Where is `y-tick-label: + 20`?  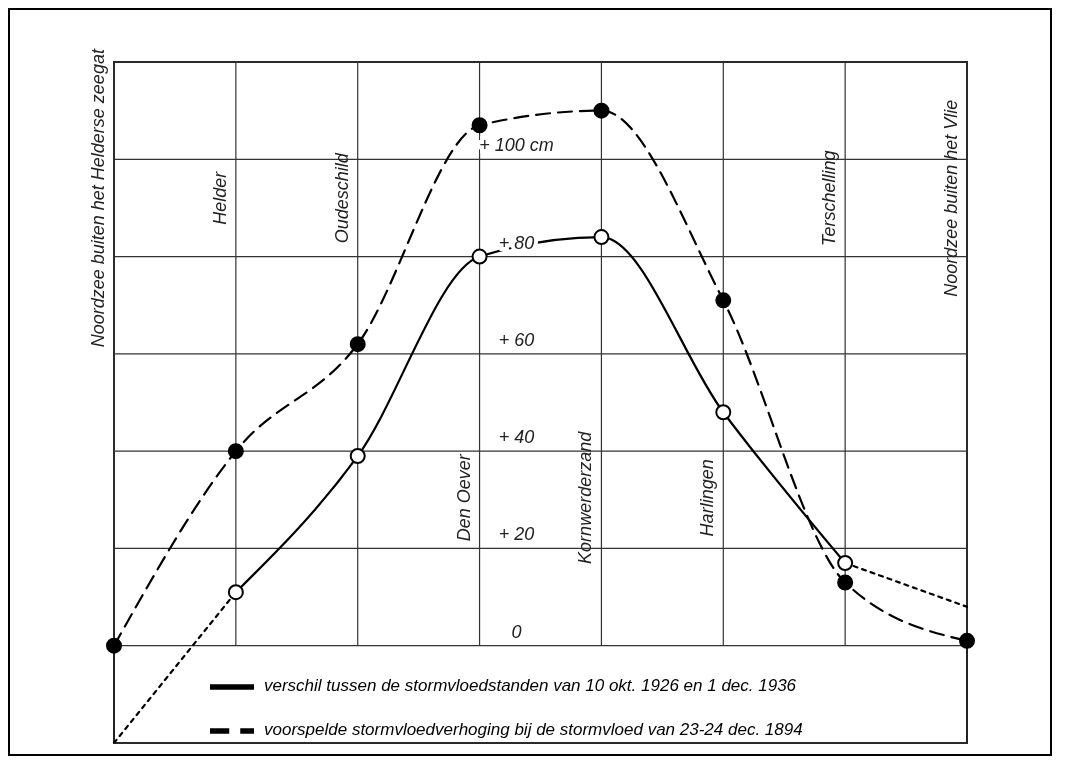
y-tick-label: + 20 is located at coordinates (516, 534).